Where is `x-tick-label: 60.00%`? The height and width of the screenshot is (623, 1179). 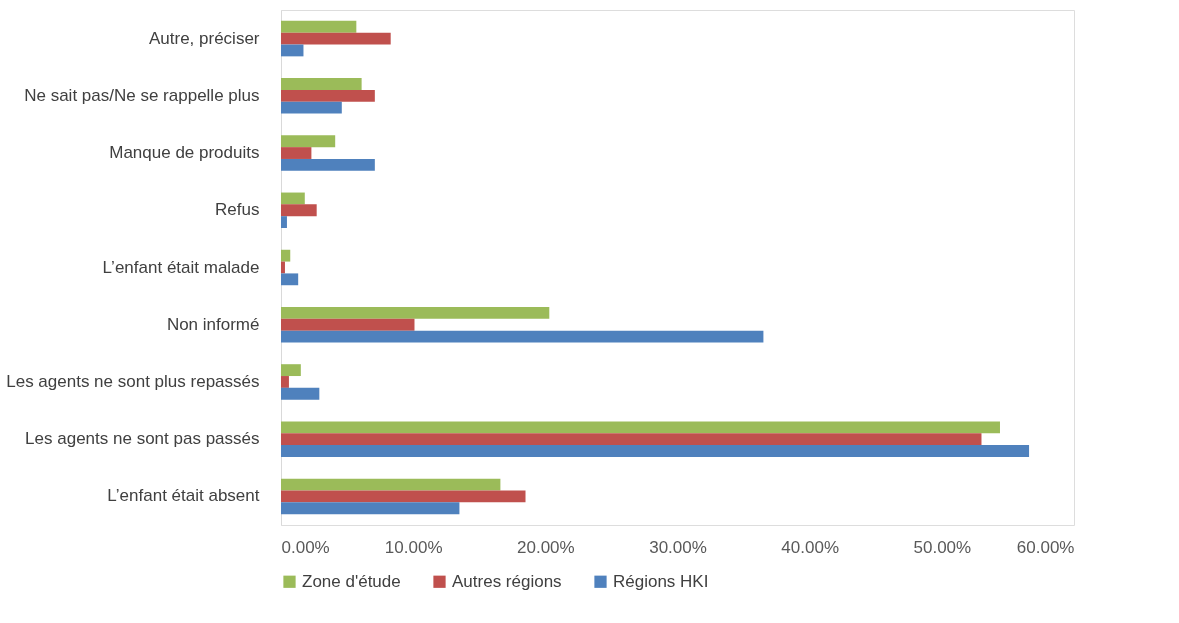
x-tick-label: 60.00% is located at coordinates (1045, 547).